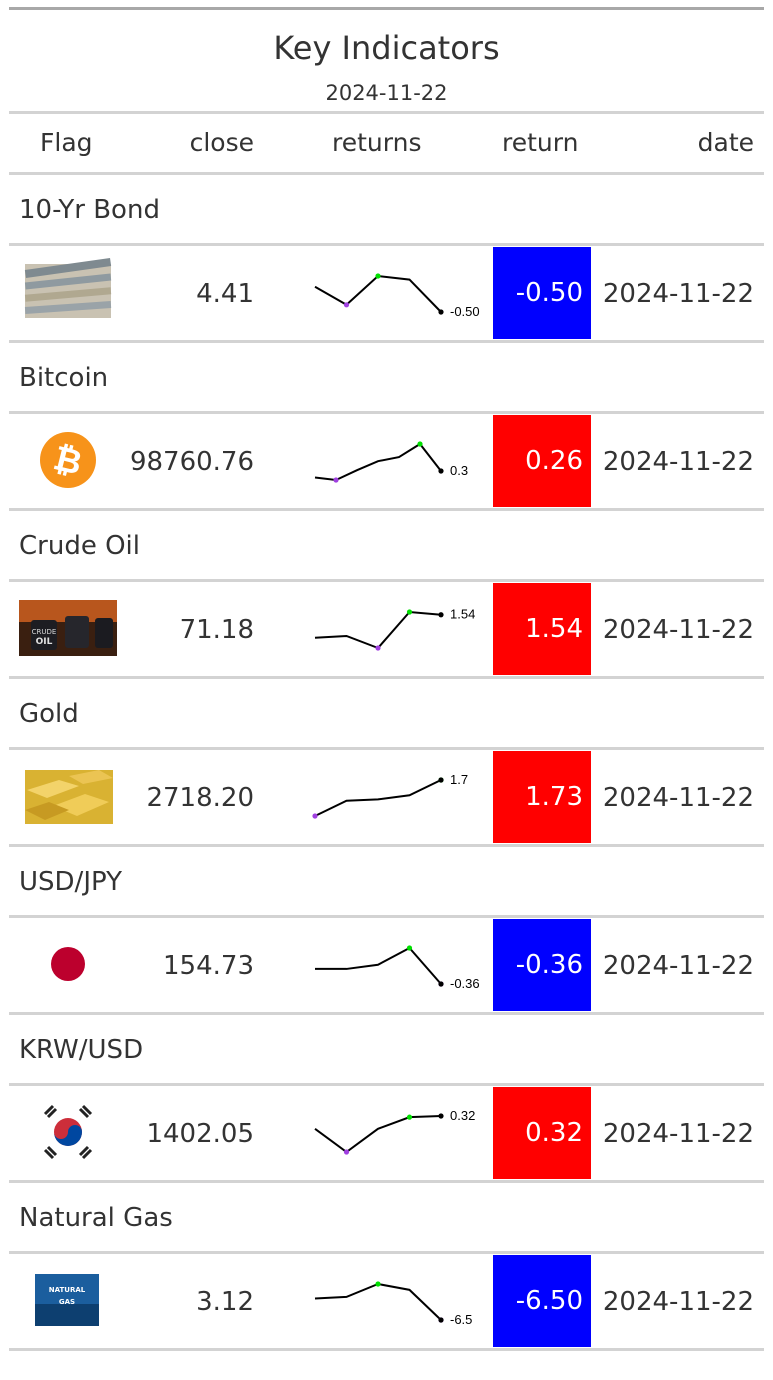 Image resolution: width=773 pixels, height=1380 pixels. Describe the element at coordinates (225, 1302) in the screenshot. I see `close-value: 3.12` at that location.